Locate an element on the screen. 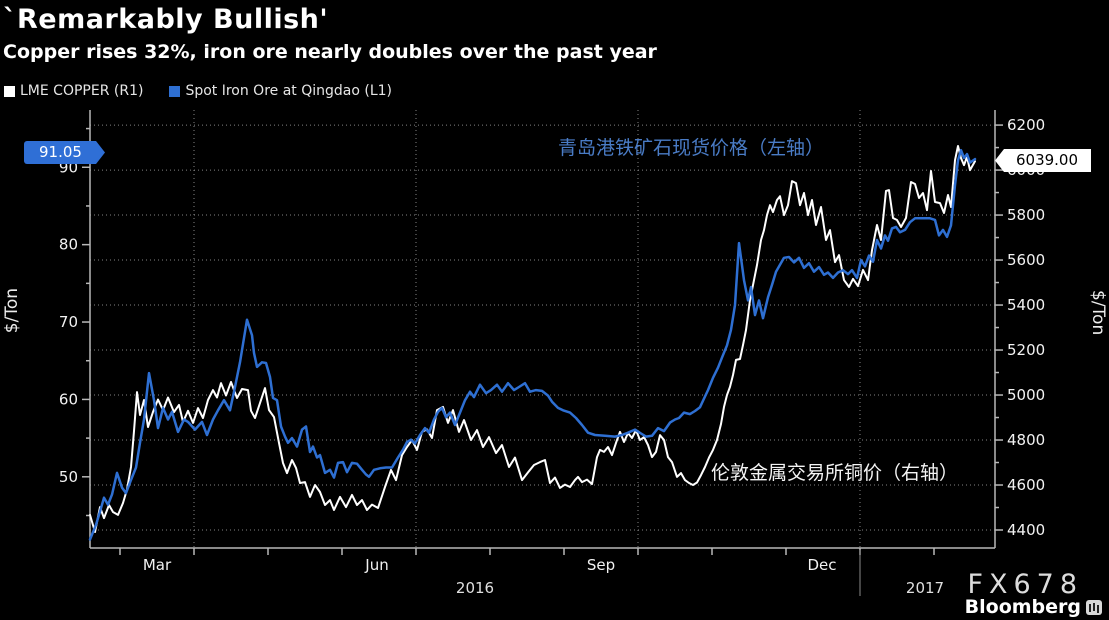 The width and height of the screenshot is (1109, 620). year-label: 2017 is located at coordinates (925, 588).